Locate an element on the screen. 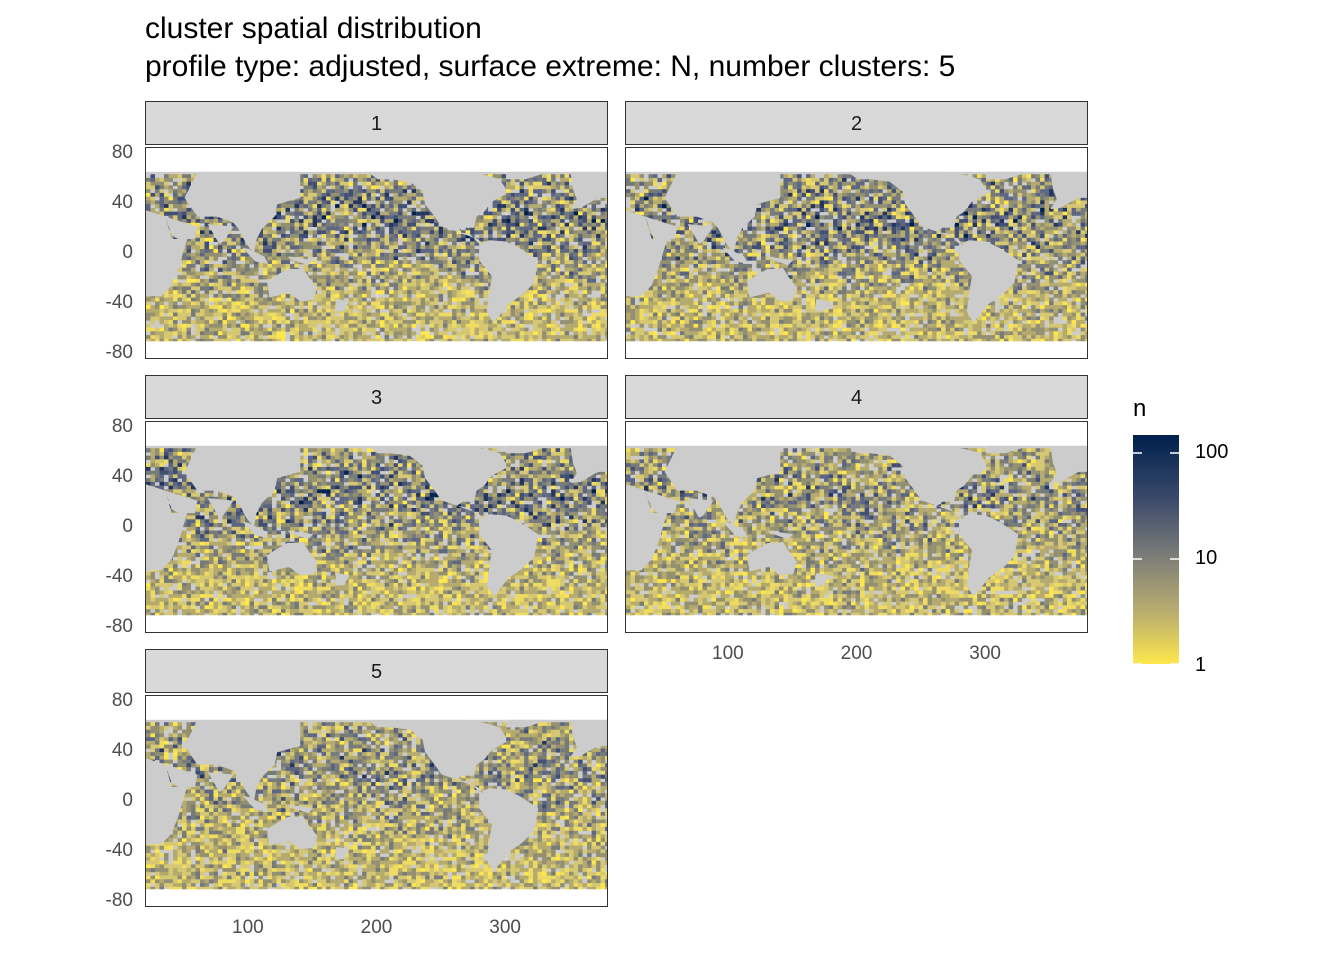 Image resolution: width=1344 pixels, height=960 pixels. facet-strip-label: 2 is located at coordinates (856, 123).